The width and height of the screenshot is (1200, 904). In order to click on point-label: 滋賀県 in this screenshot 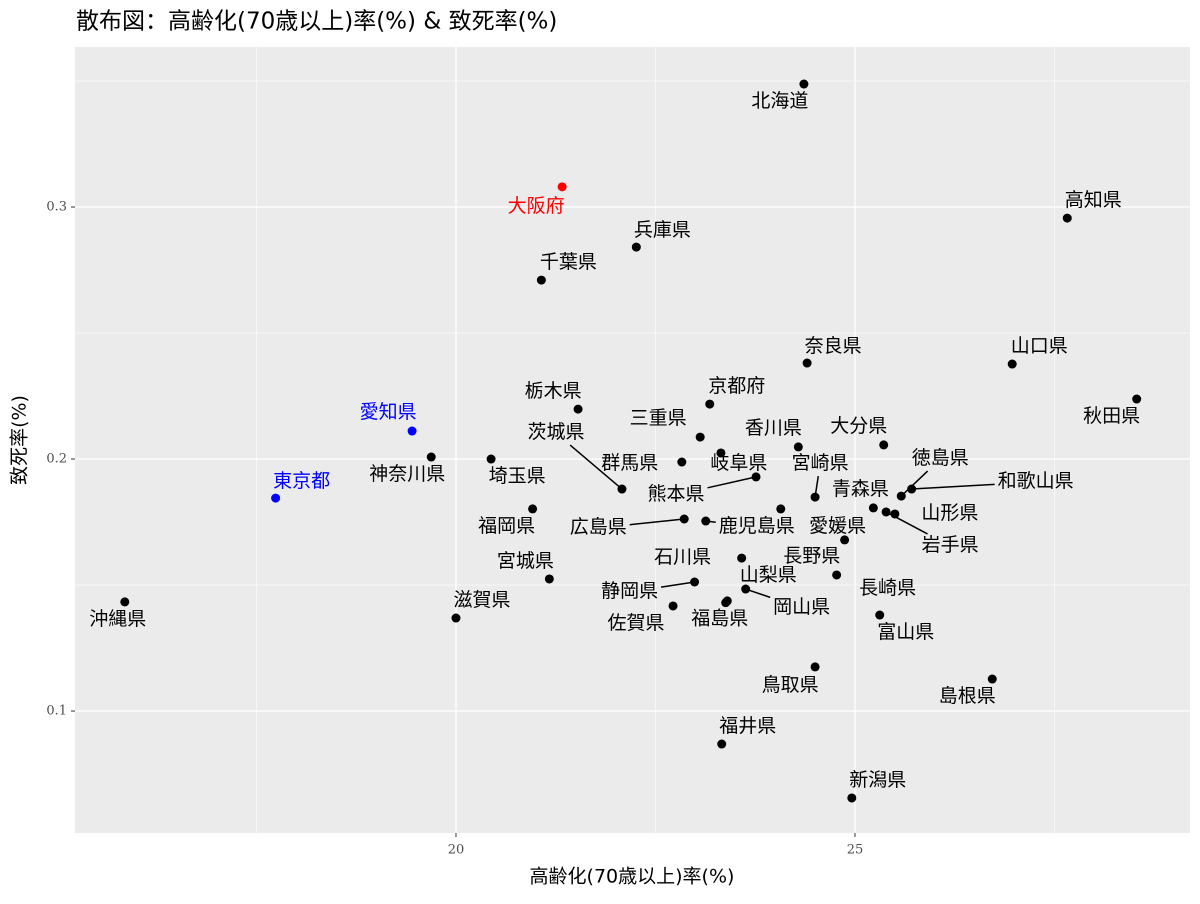, I will do `click(481, 600)`.